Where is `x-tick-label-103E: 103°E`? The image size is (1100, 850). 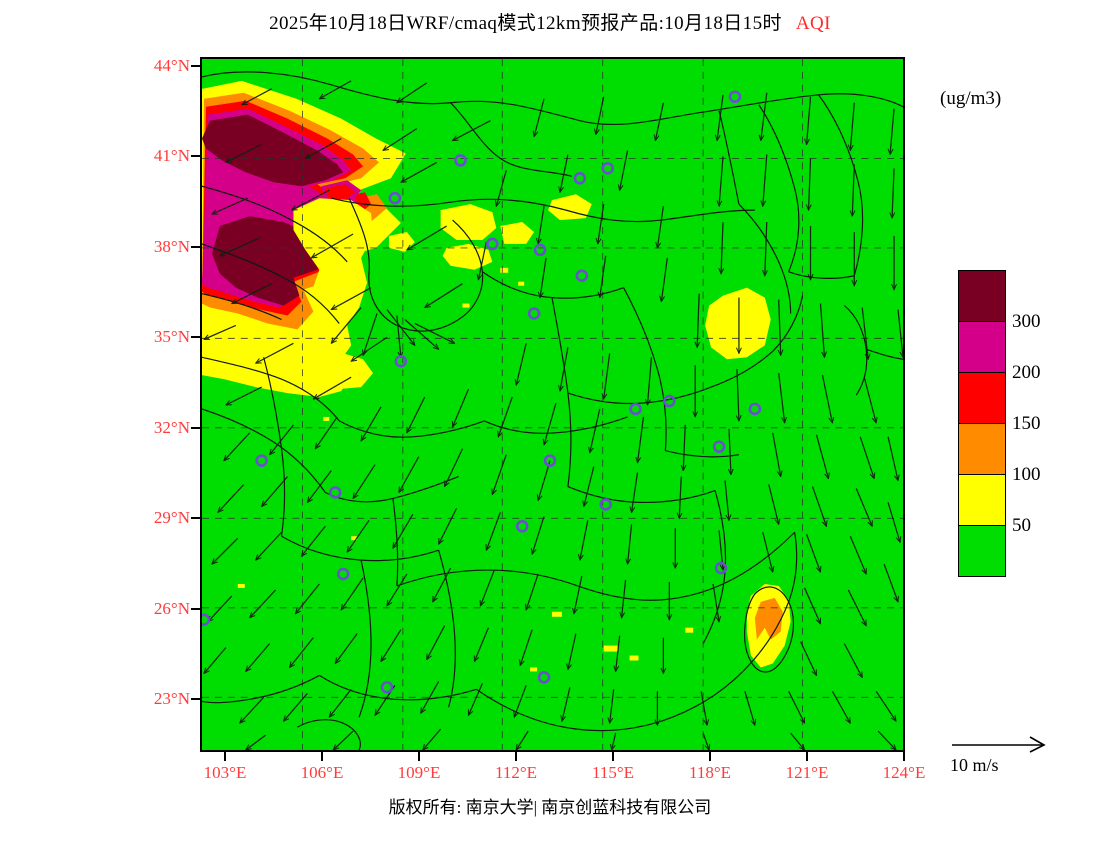
x-tick-label-103E: 103°E is located at coordinates (225, 772).